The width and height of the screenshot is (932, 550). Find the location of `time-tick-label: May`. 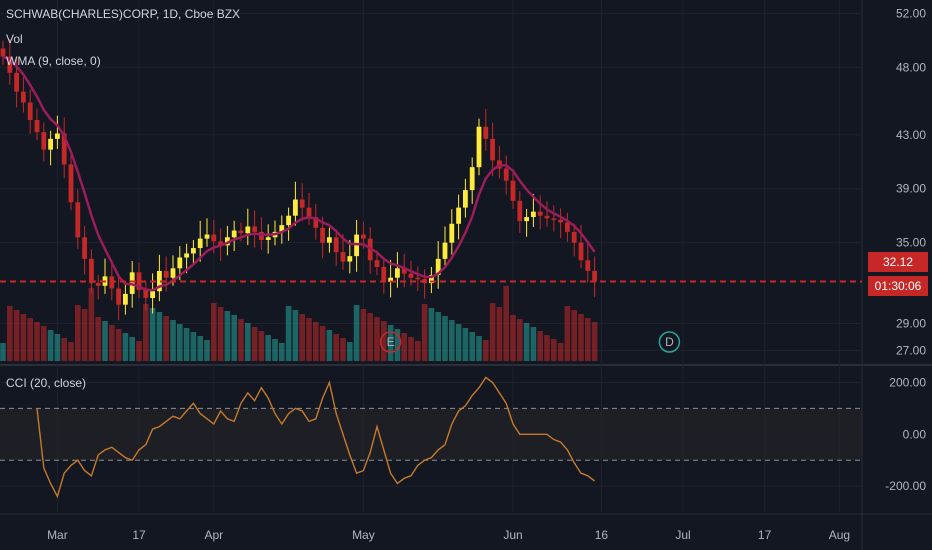

time-tick-label: May is located at coordinates (363, 535).